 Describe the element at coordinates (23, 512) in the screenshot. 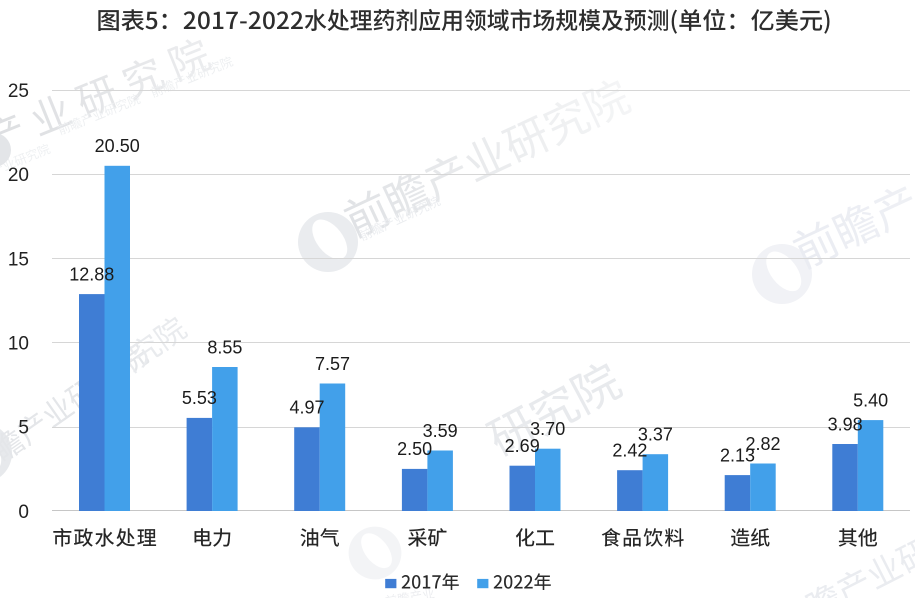

I see `svg-text: 0` at that location.